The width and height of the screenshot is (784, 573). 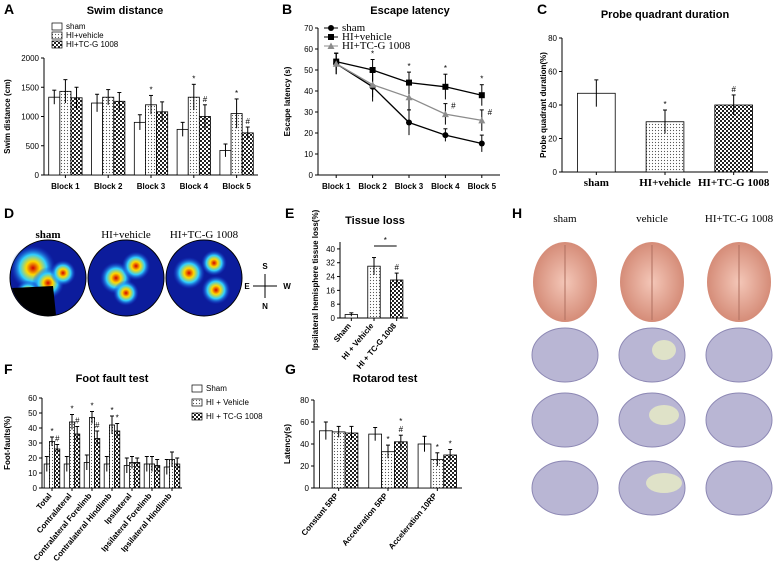 What do you see at coordinates (8, 369) in the screenshot?
I see `panel-letter: F` at bounding box center [8, 369].